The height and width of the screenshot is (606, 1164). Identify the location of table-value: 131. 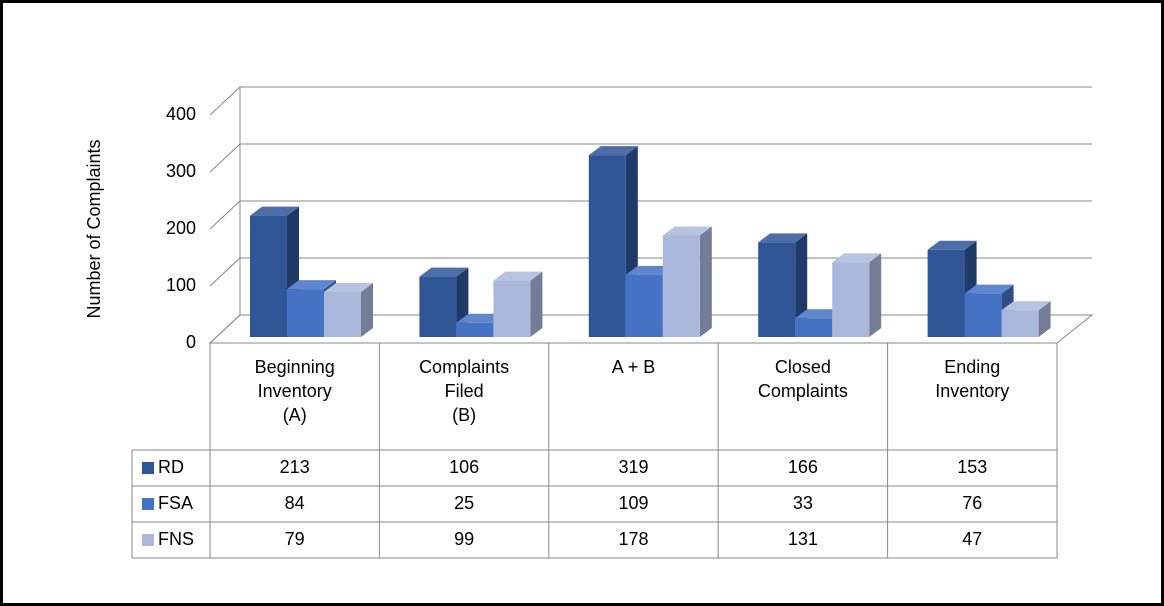
(803, 539).